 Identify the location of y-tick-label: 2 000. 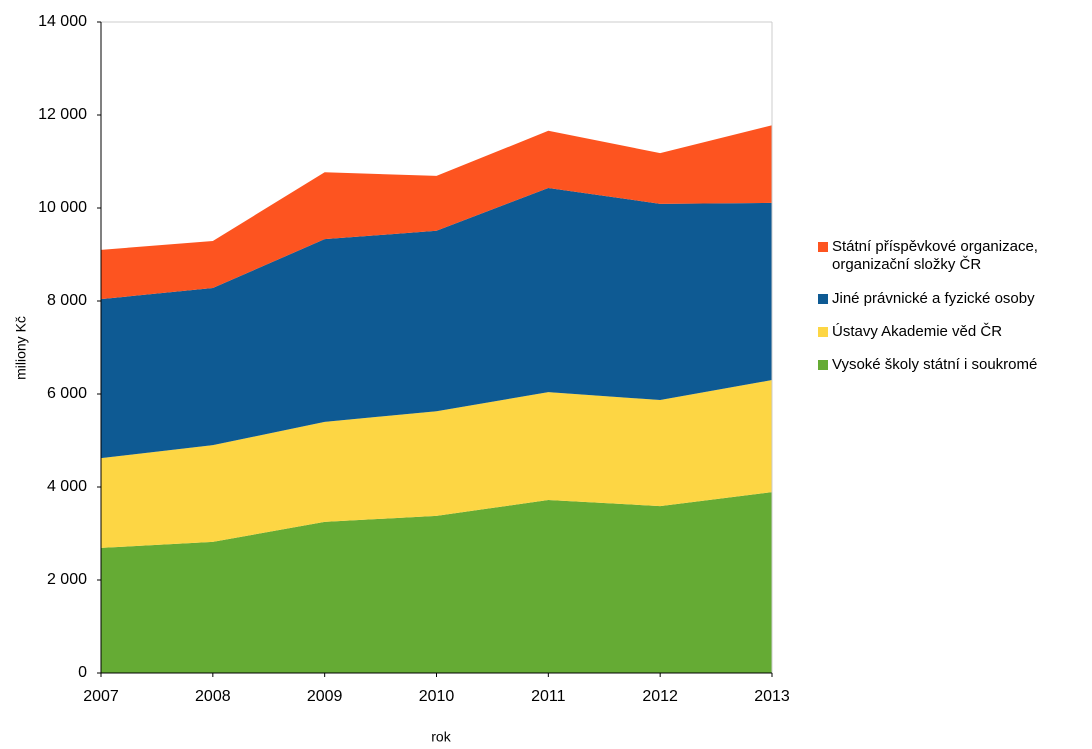
(67, 579).